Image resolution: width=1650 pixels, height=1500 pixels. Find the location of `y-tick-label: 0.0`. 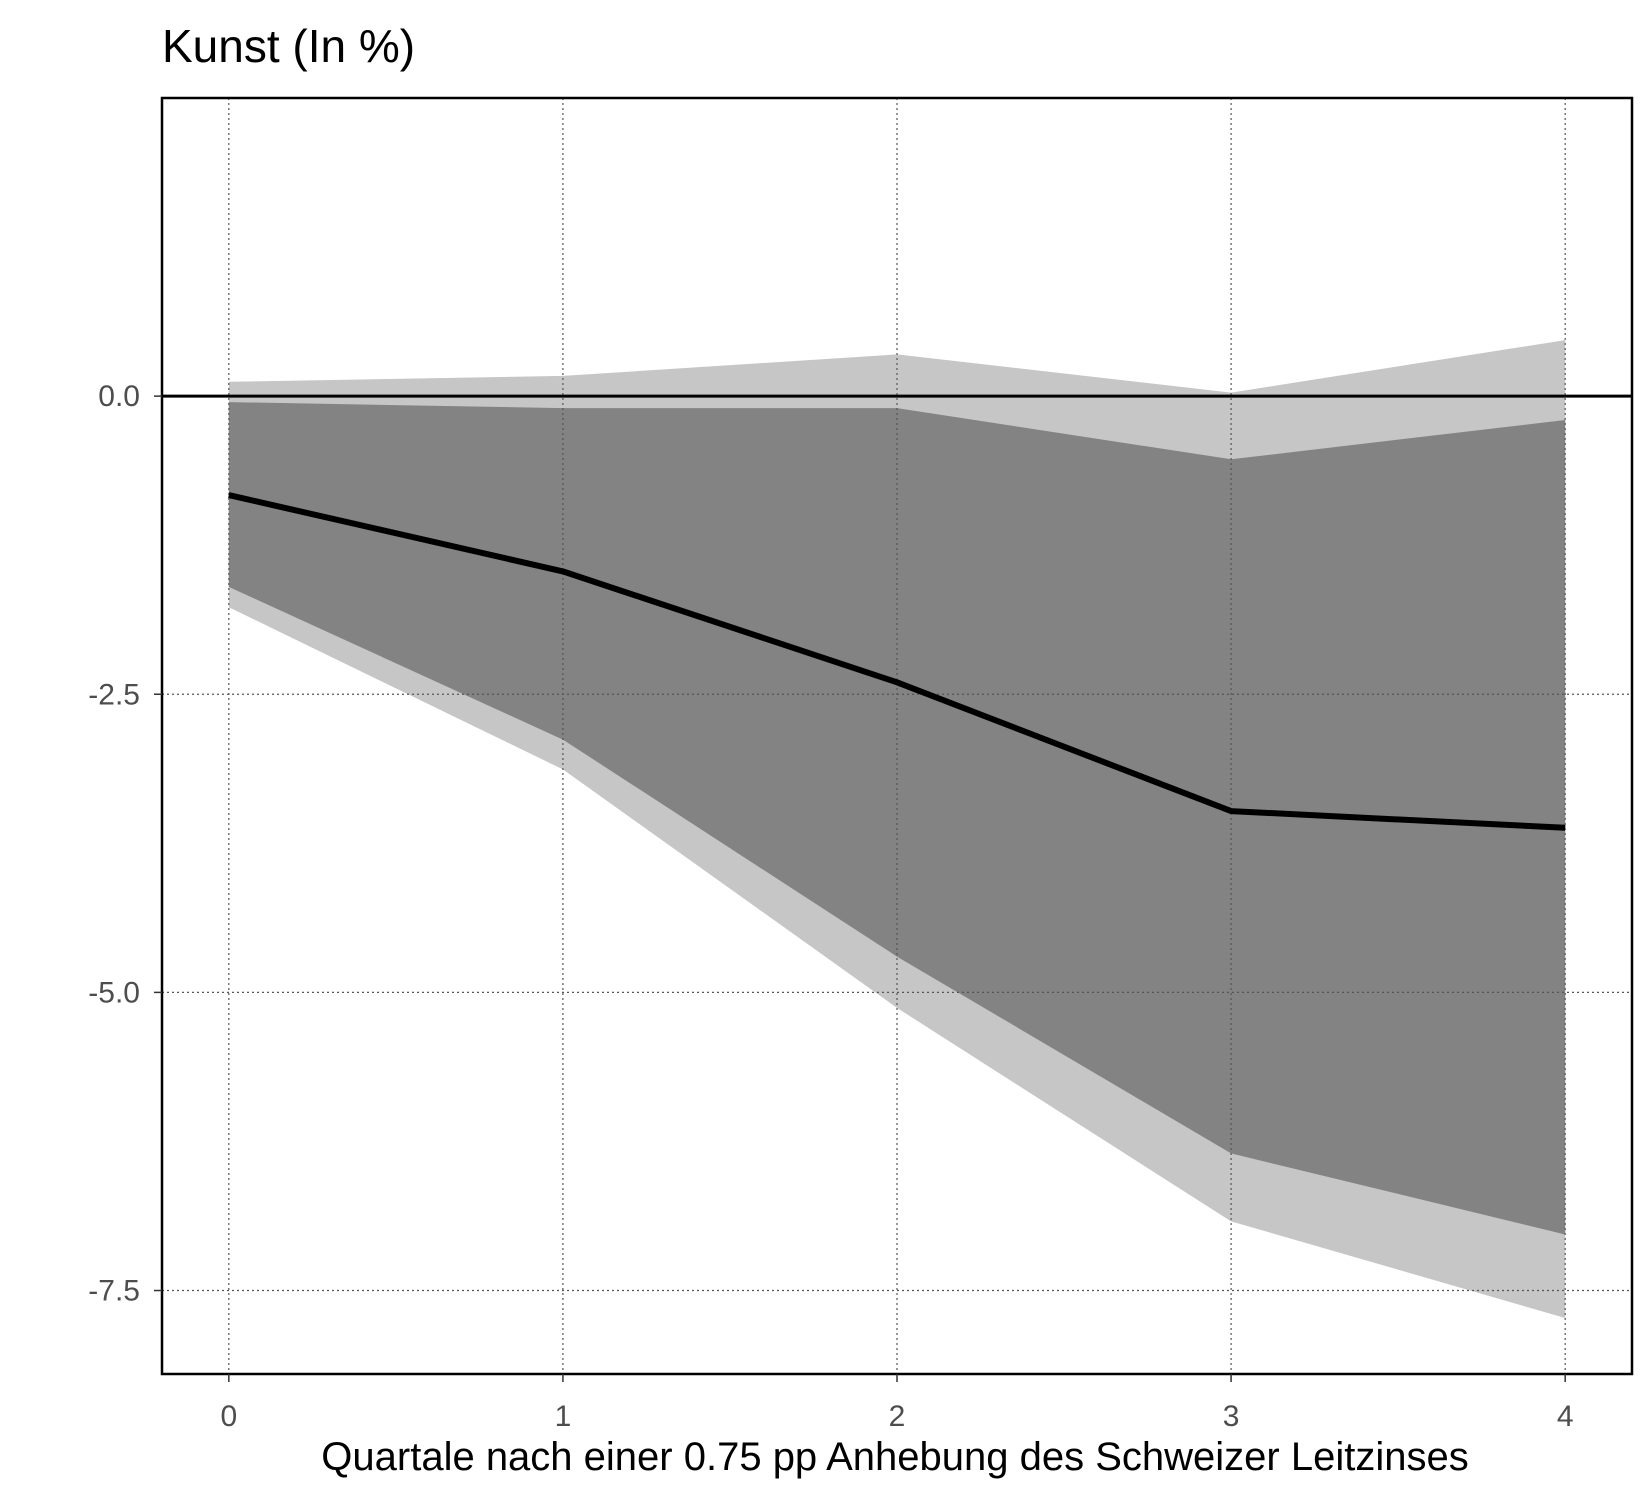

y-tick-label: 0.0 is located at coordinates (119, 396).